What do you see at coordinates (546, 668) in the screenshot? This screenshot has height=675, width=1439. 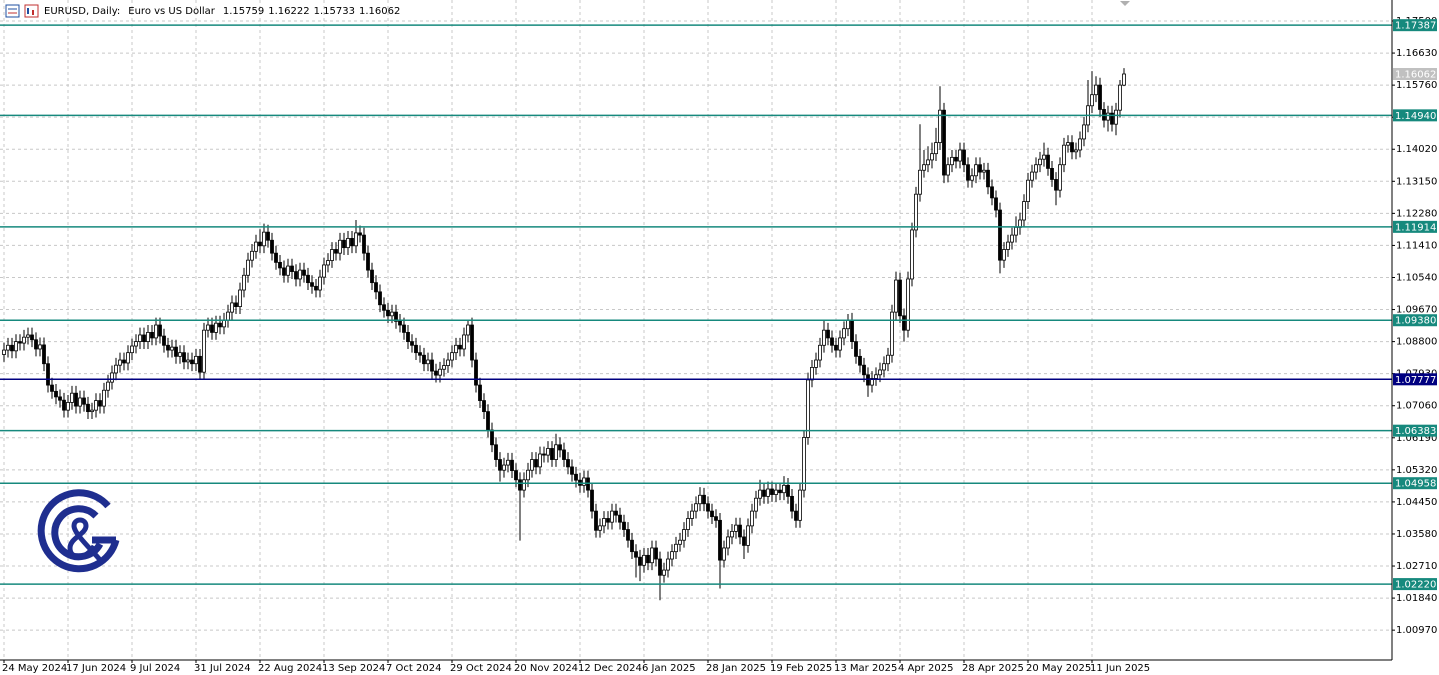 I see `x-tick-label: 20 Nov 2024` at bounding box center [546, 668].